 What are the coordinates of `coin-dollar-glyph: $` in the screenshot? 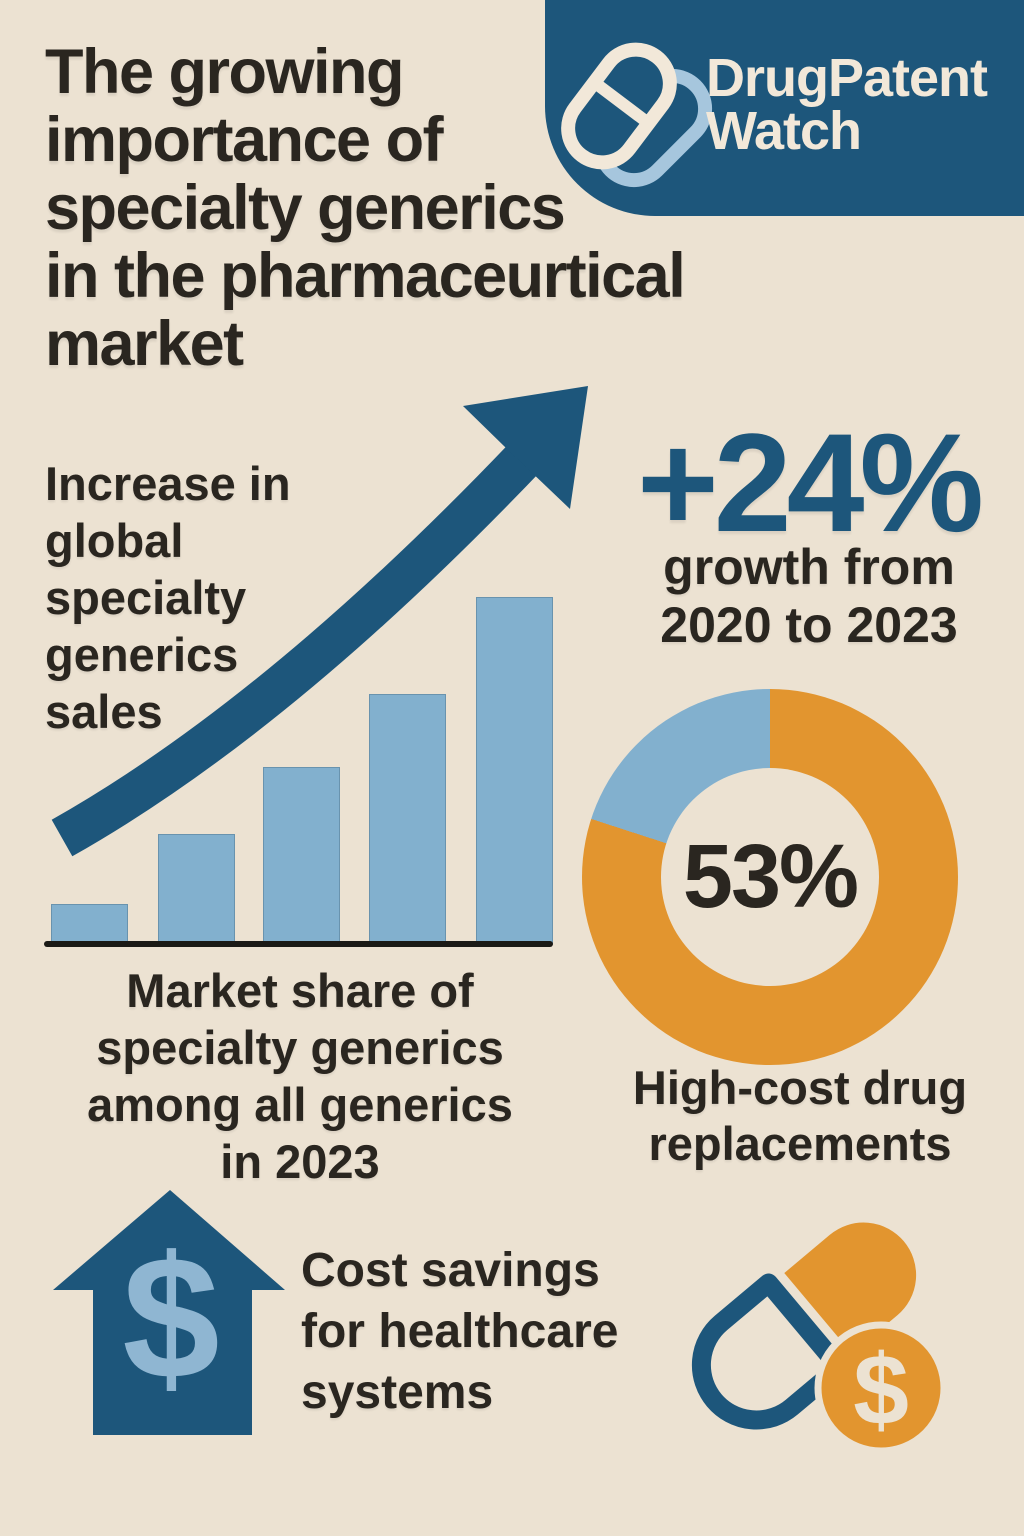 It's located at (881, 1390).